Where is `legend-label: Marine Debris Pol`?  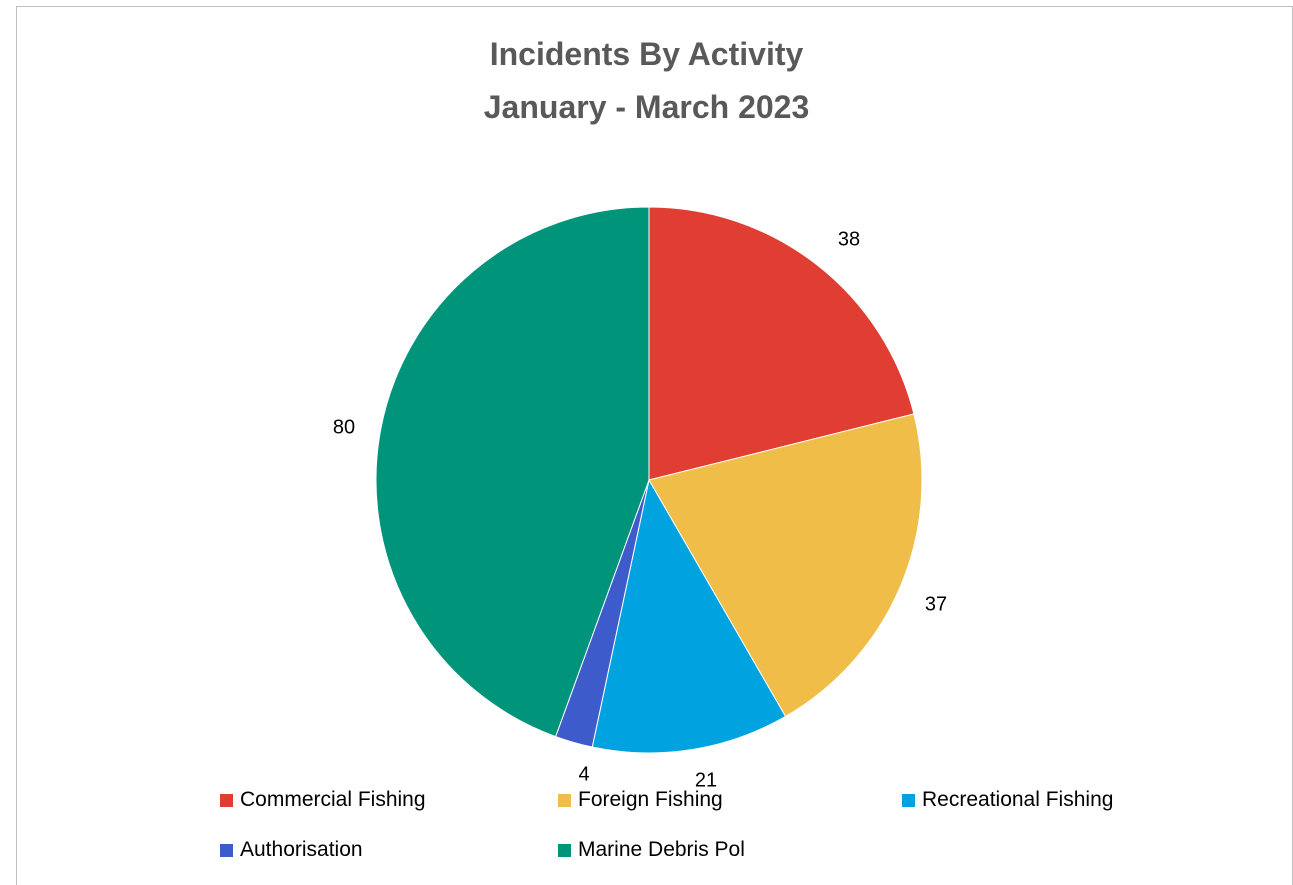
legend-label: Marine Debris Pol is located at coordinates (661, 849).